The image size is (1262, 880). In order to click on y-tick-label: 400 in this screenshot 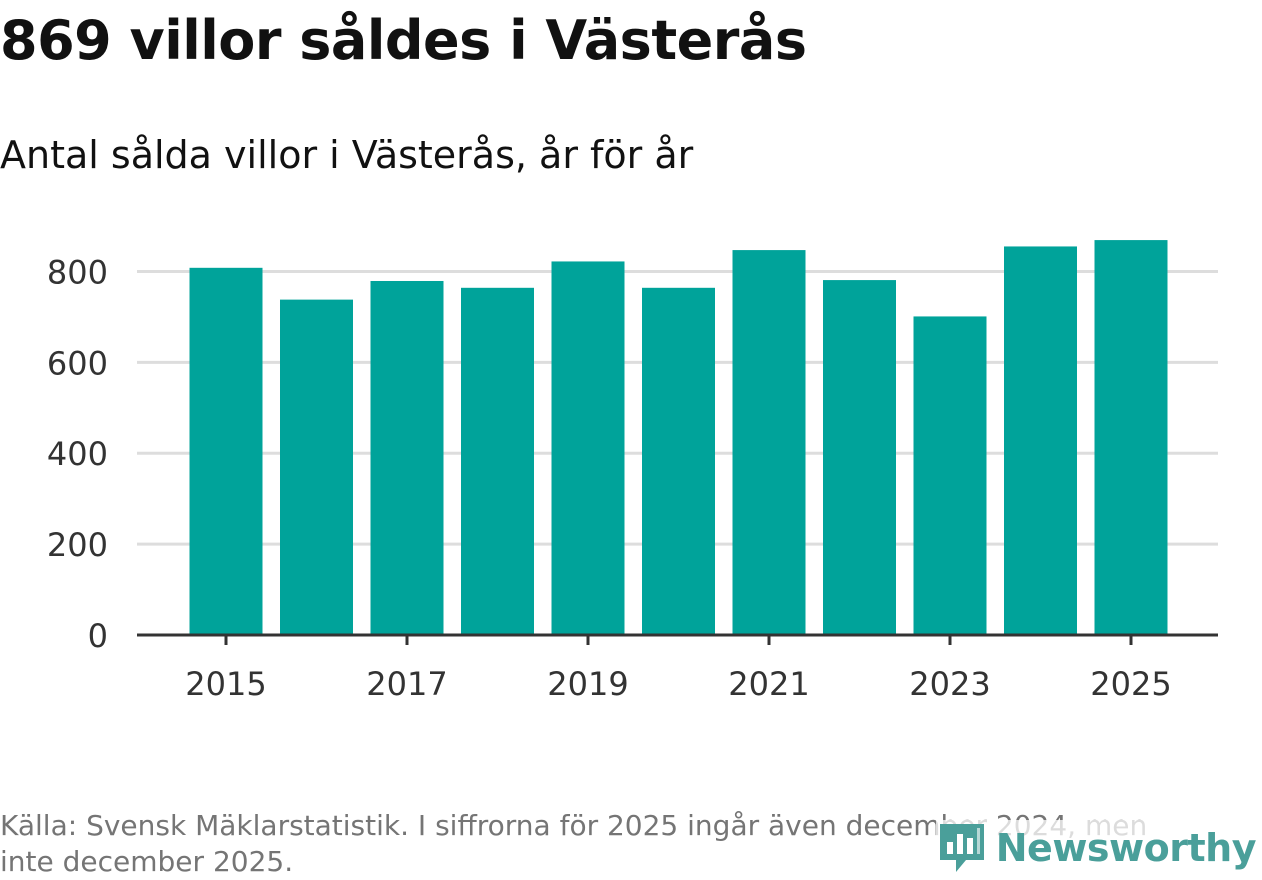, I will do `click(77, 454)`.